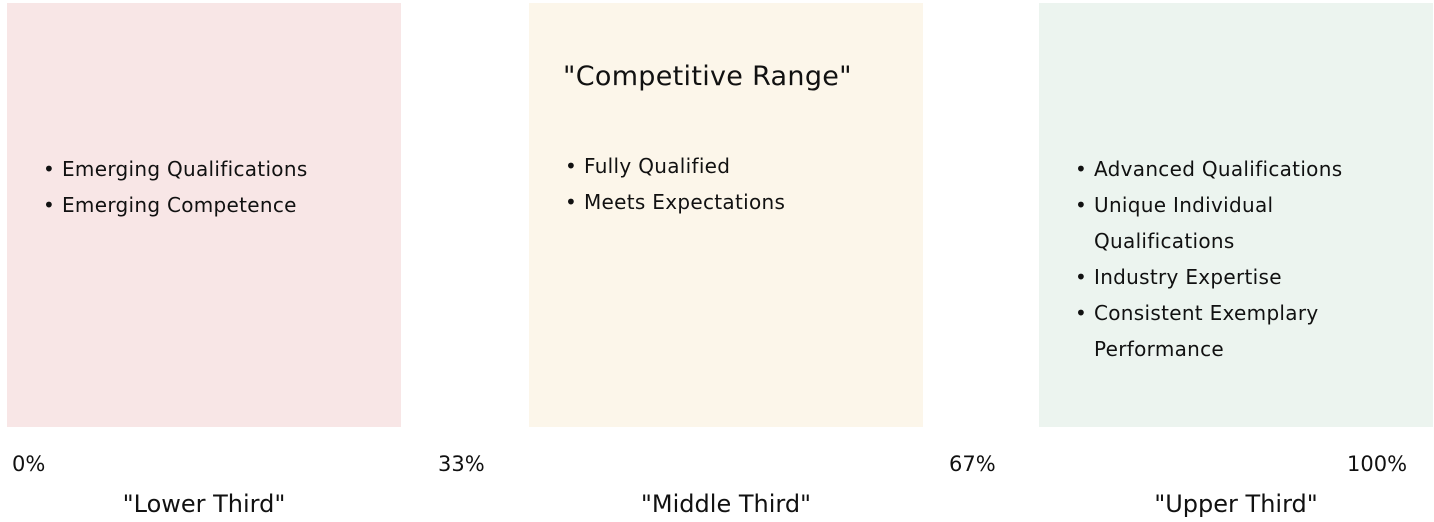 The image size is (1434, 522). What do you see at coordinates (726, 504) in the screenshot?
I see `range-label: "Middle Third"` at bounding box center [726, 504].